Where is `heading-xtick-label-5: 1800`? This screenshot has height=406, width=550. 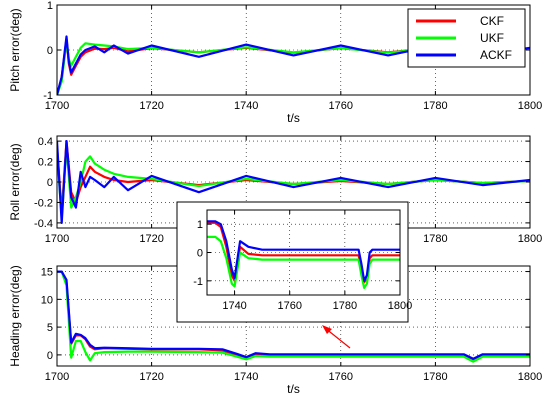 heading-xtick-label-5: 1800 is located at coordinates (530, 377).